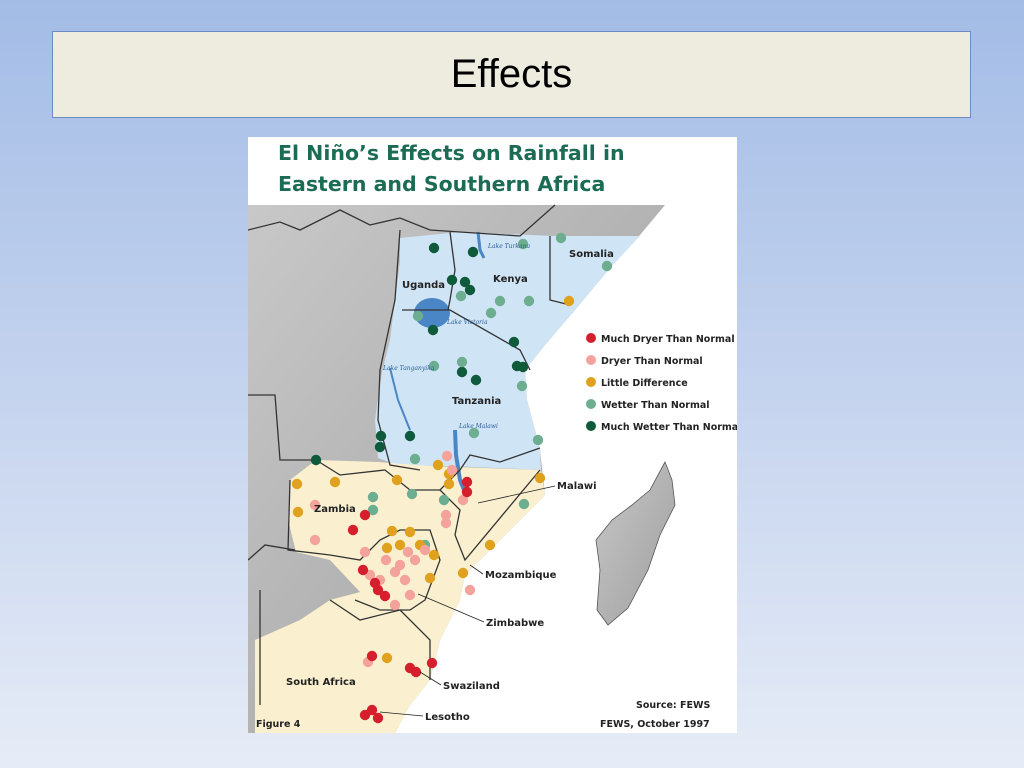 Image resolution: width=1024 pixels, height=768 pixels. Describe the element at coordinates (460, 462) in the screenshot. I see `lake-malawi` at that location.